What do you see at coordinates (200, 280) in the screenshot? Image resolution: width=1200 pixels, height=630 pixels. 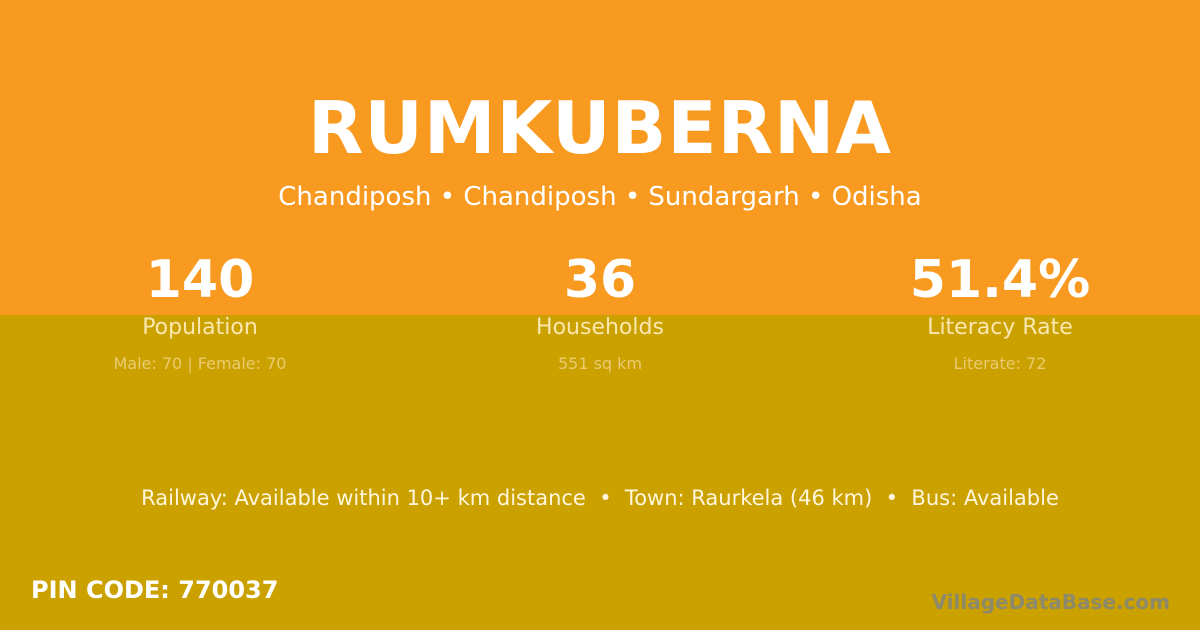 I see `stat-value: 140` at bounding box center [200, 280].